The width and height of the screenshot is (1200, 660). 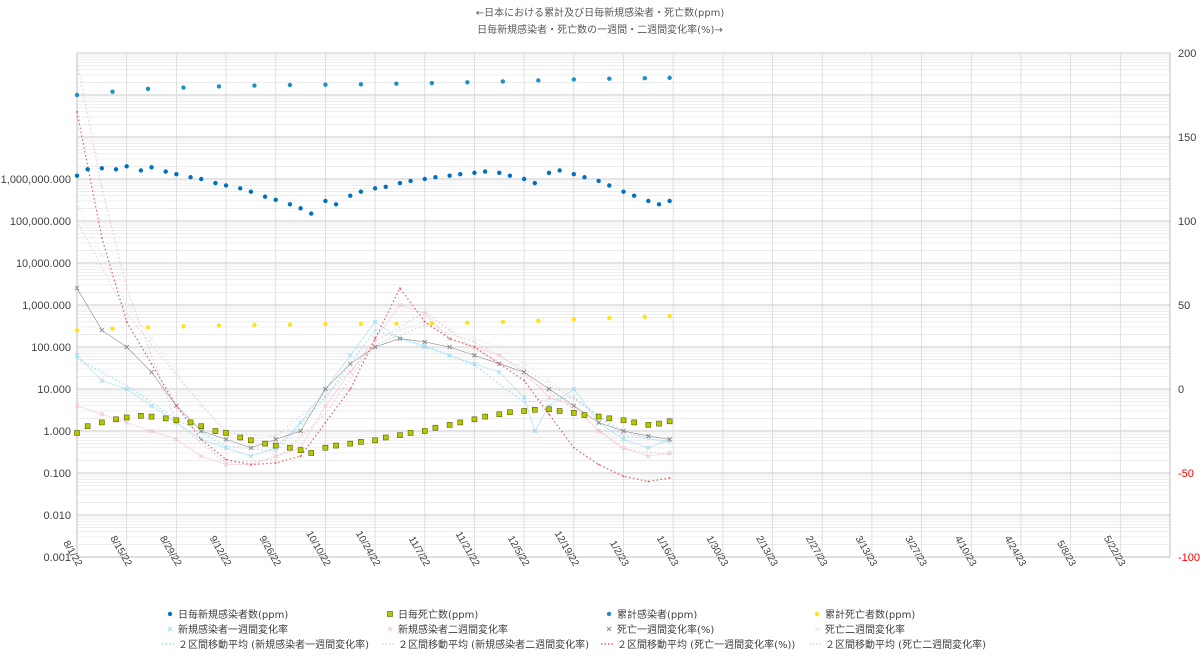 I want to click on y-right-tick-label: 50, so click(x=1184, y=306).